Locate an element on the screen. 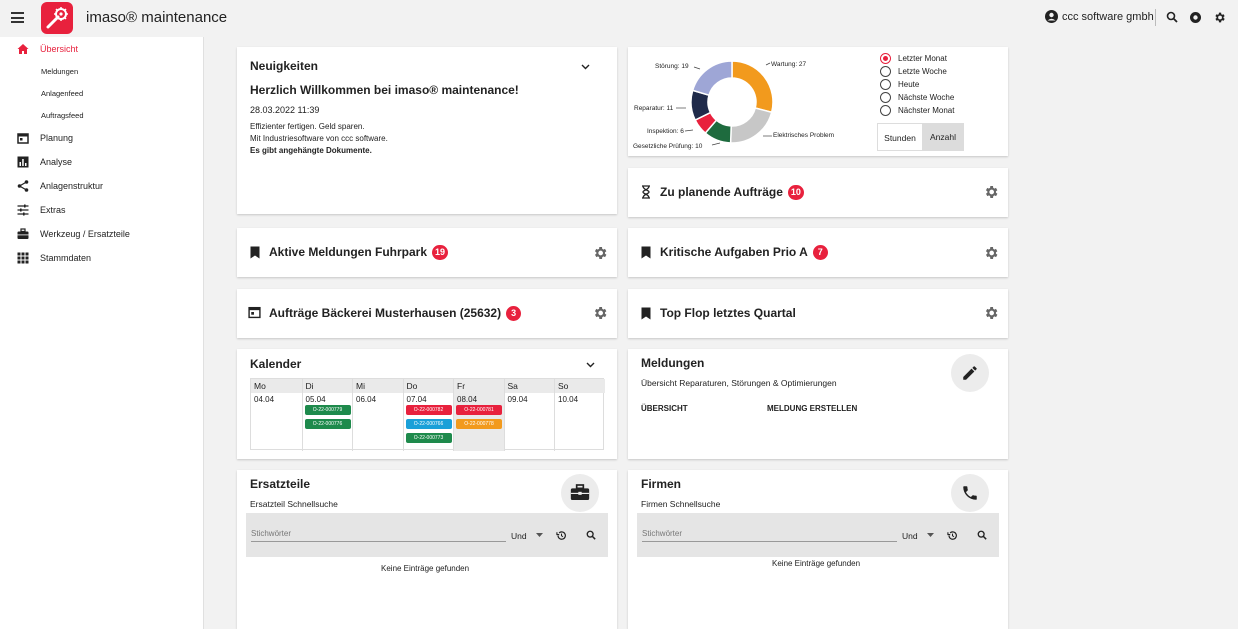 The height and width of the screenshot is (629, 1238). calendar-day-mi: Mi 06.04 is located at coordinates (377, 415).